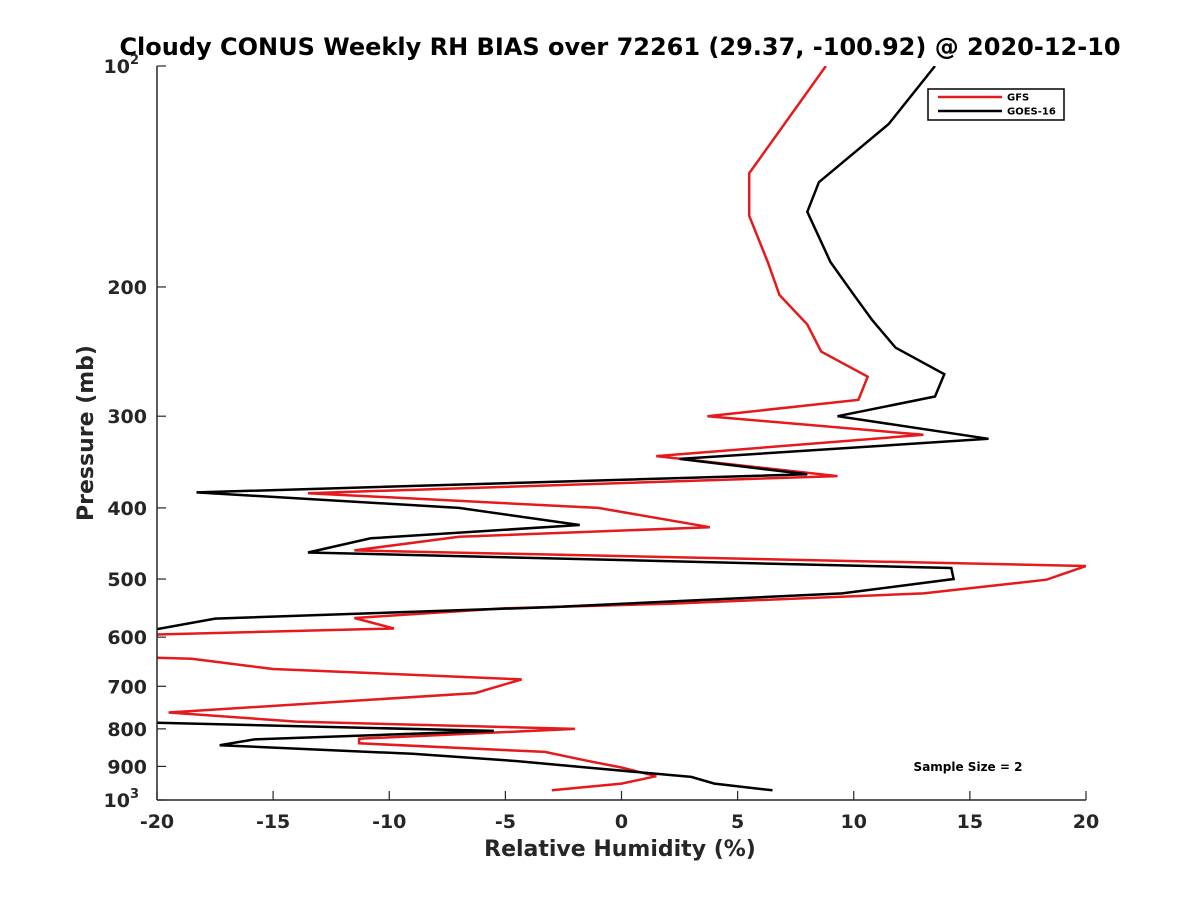 The image size is (1200, 900). What do you see at coordinates (127, 580) in the screenshot?
I see `y-tick-label: 500` at bounding box center [127, 580].